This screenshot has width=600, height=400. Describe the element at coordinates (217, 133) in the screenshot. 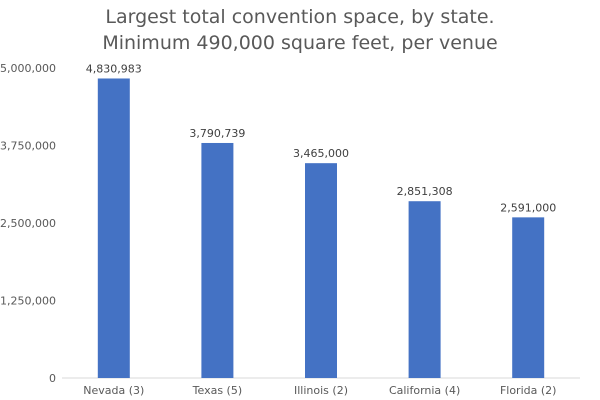

I see `data-label: 3,790,739` at that location.